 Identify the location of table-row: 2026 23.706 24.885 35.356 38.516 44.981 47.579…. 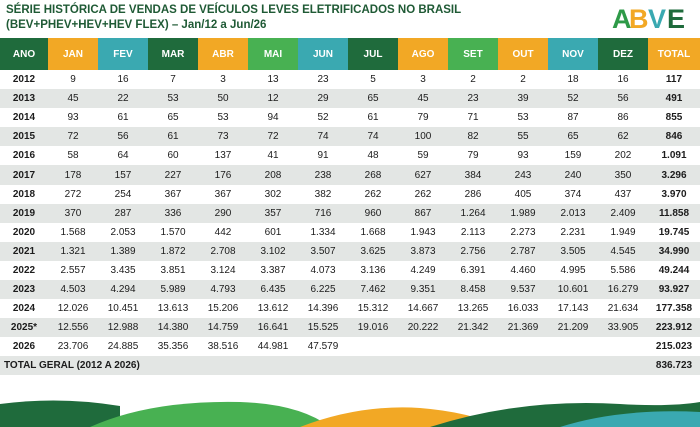
(350, 347).